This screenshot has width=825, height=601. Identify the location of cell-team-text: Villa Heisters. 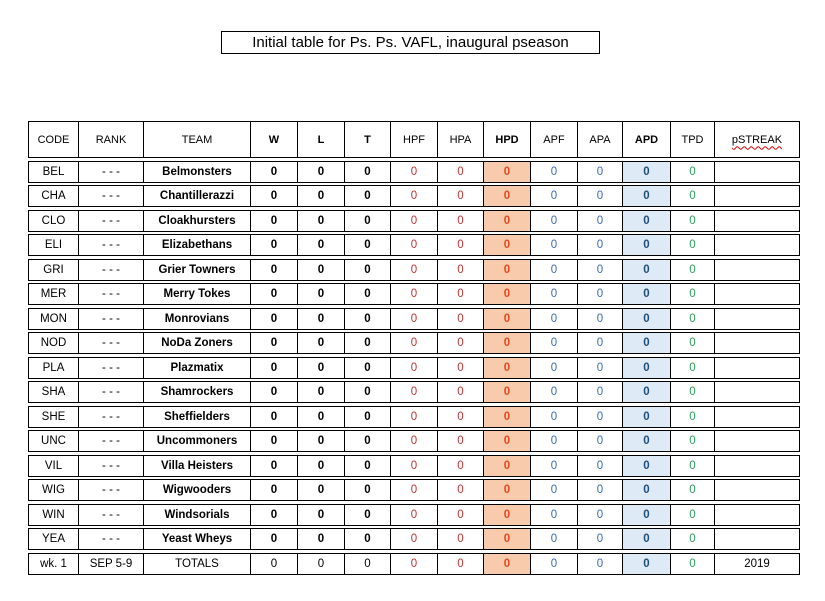
(197, 465).